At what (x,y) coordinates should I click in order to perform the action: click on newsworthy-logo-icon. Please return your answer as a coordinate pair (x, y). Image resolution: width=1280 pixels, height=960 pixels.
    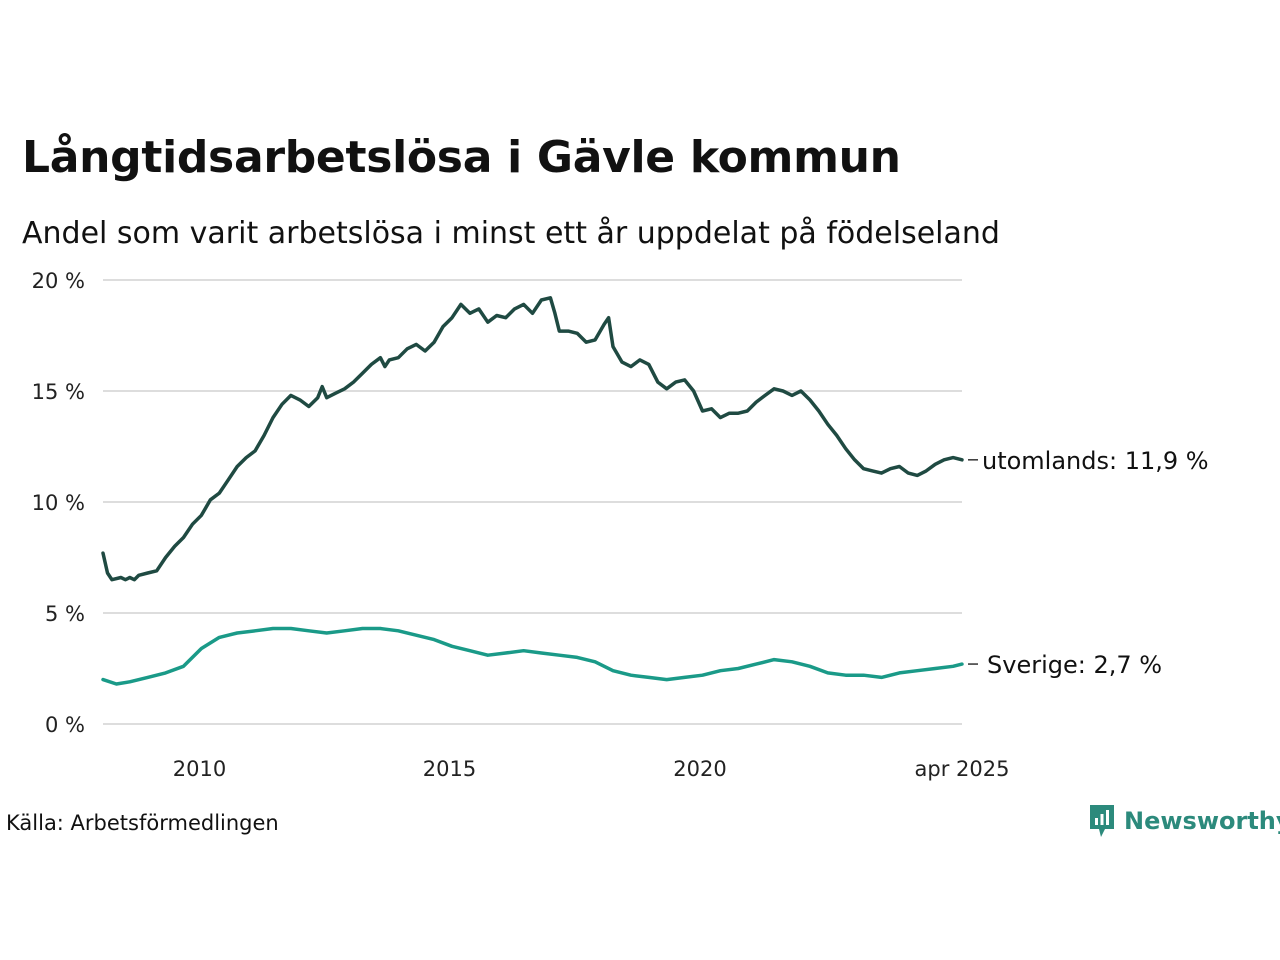
    Looking at the image, I should click on (1102, 821).